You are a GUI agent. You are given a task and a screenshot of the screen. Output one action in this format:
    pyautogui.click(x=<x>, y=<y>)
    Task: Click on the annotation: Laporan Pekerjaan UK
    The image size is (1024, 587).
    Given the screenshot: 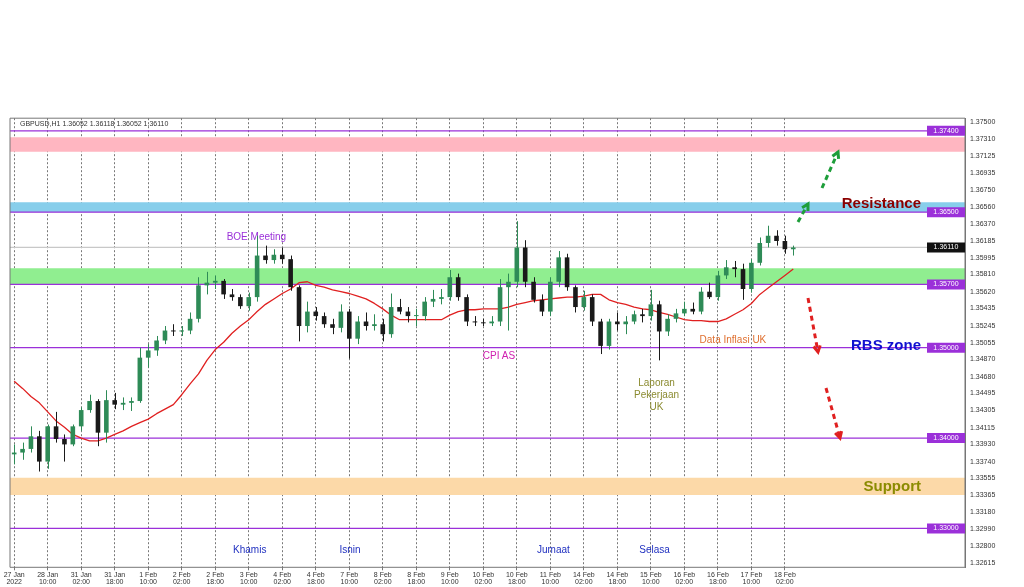 What is the action you would take?
    pyautogui.click(x=657, y=394)
    